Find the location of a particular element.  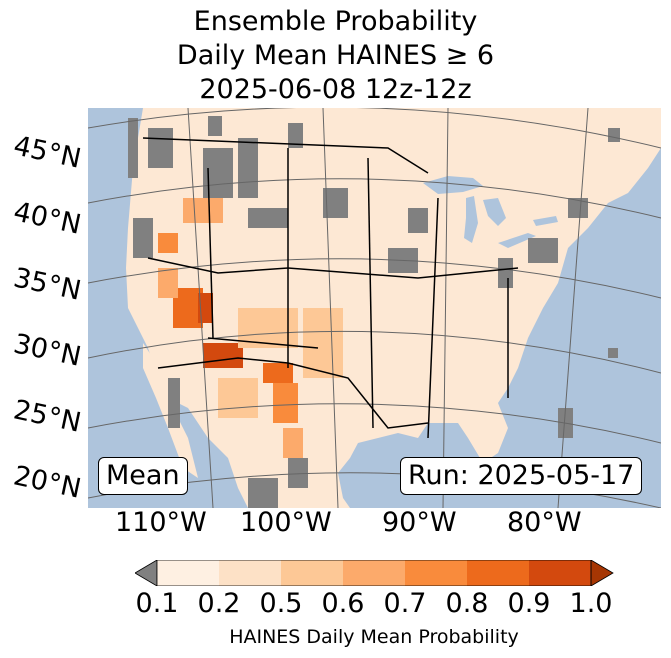

colorbar-tick-label: 0.9 is located at coordinates (529, 603).